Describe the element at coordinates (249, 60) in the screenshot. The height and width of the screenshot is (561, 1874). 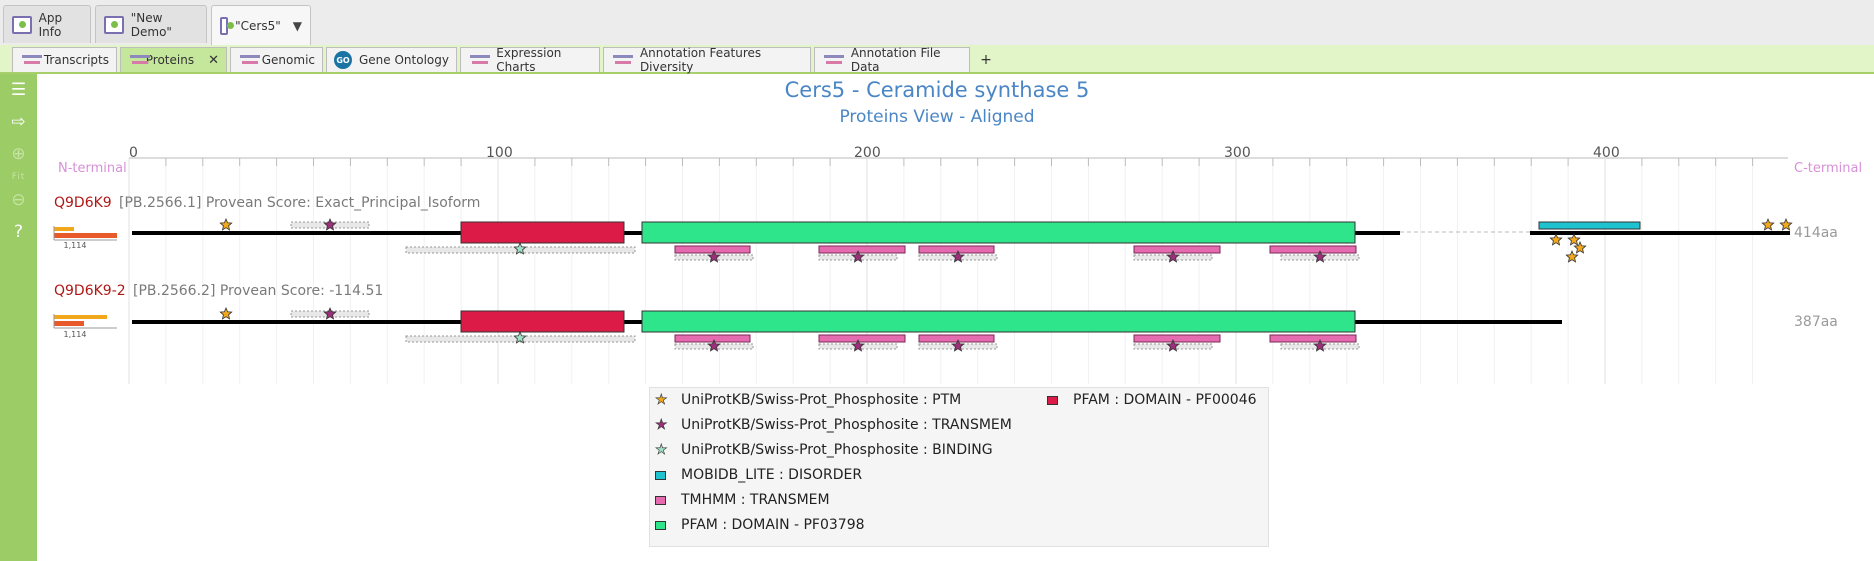
I see `genomic-icon` at that location.